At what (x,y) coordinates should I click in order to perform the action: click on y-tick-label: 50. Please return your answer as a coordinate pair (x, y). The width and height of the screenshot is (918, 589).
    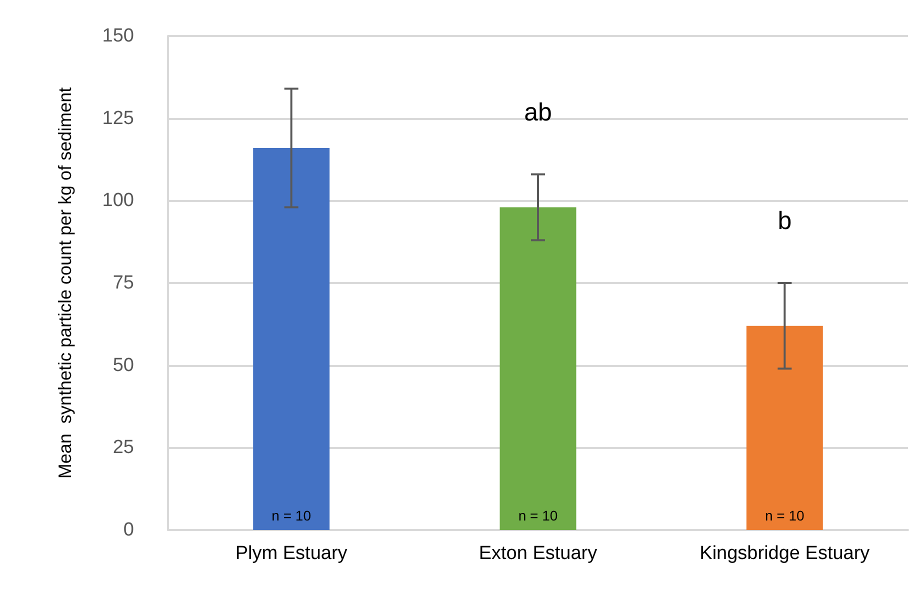
    Looking at the image, I should click on (123, 365).